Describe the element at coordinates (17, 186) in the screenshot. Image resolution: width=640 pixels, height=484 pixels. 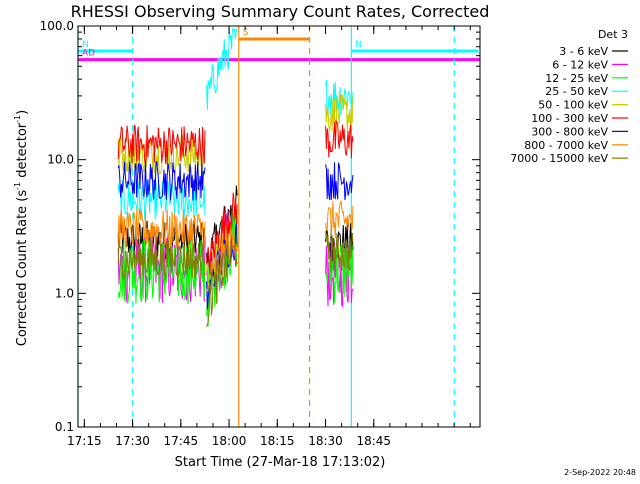
I see `y-label-exponent-1: -1` at that location.